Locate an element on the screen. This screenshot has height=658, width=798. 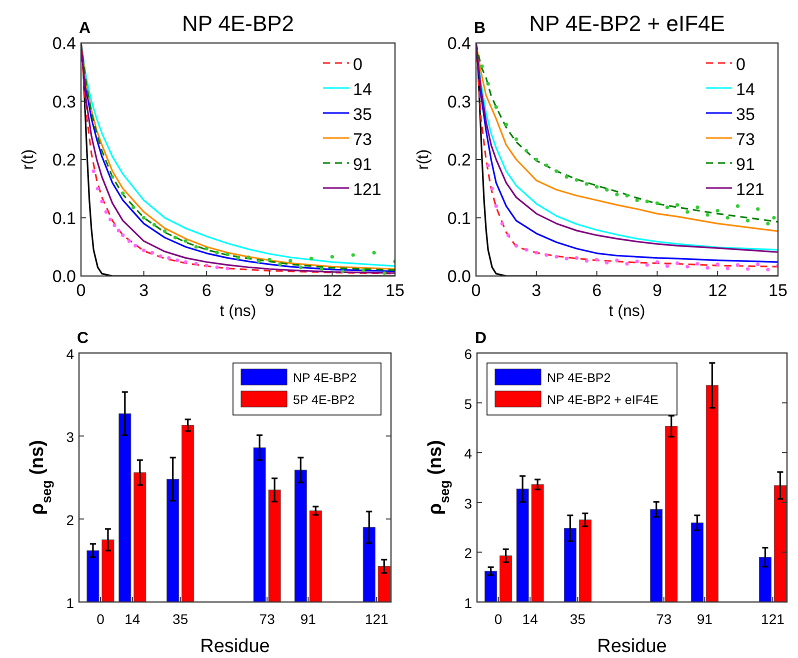
x-tick-label: 15 is located at coordinates (778, 290).